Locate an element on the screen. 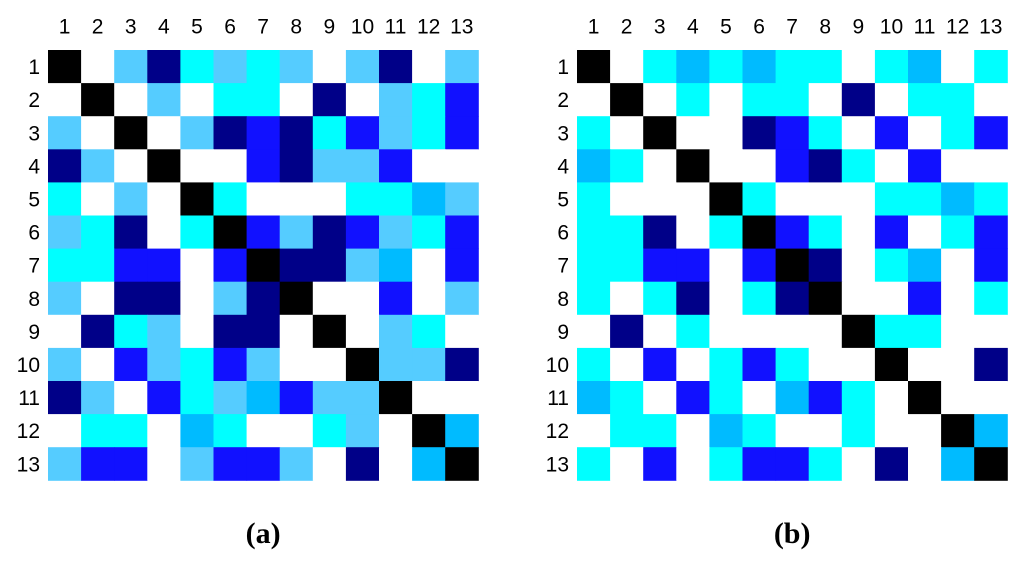 The height and width of the screenshot is (566, 1024). row-label: 8 is located at coordinates (563, 299).